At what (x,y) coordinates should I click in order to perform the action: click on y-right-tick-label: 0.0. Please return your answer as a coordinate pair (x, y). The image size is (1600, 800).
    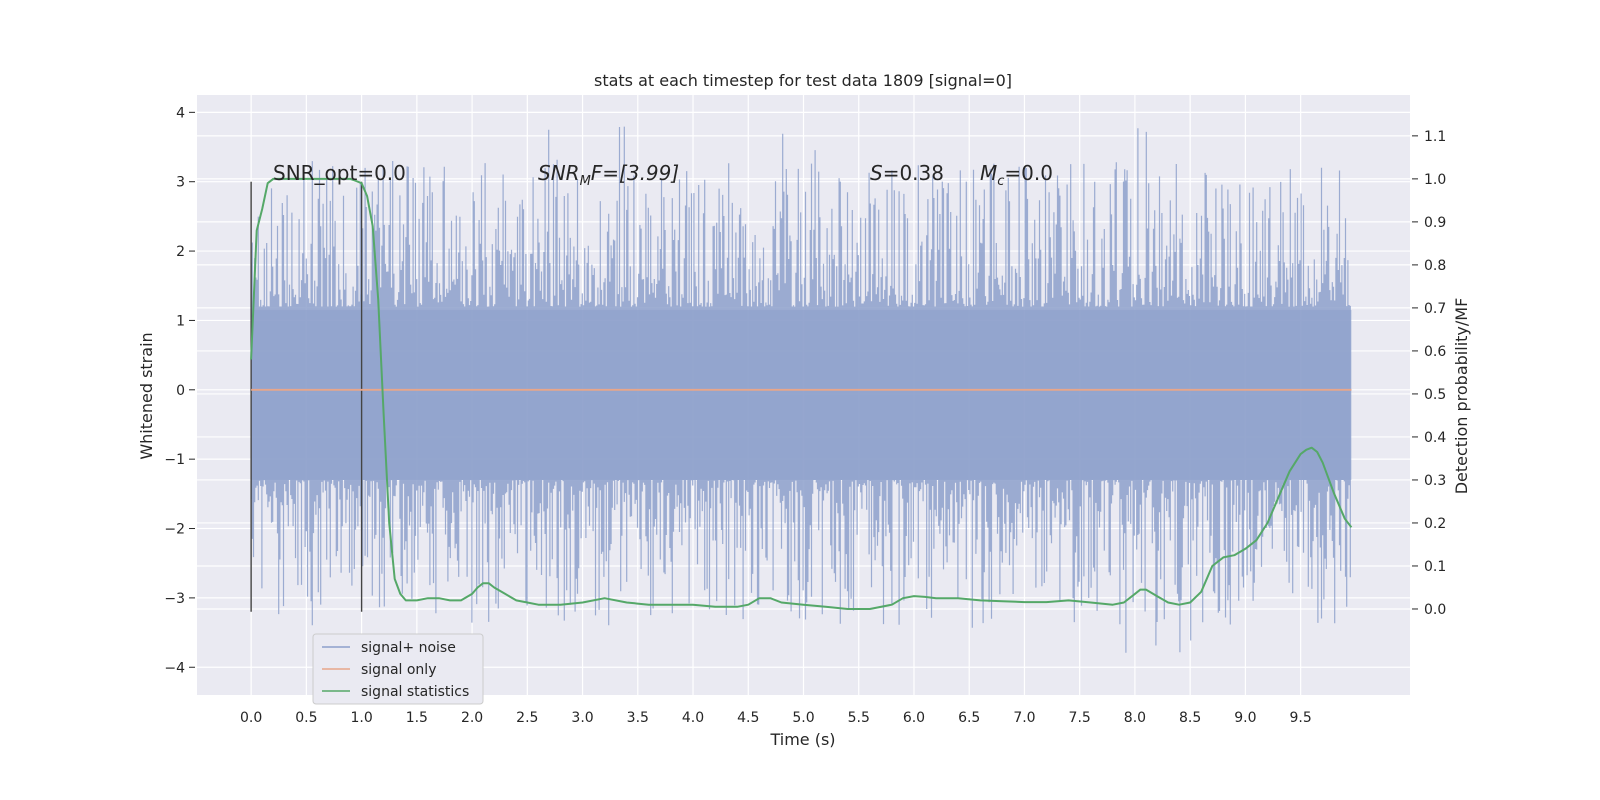
    Looking at the image, I should click on (1435, 610).